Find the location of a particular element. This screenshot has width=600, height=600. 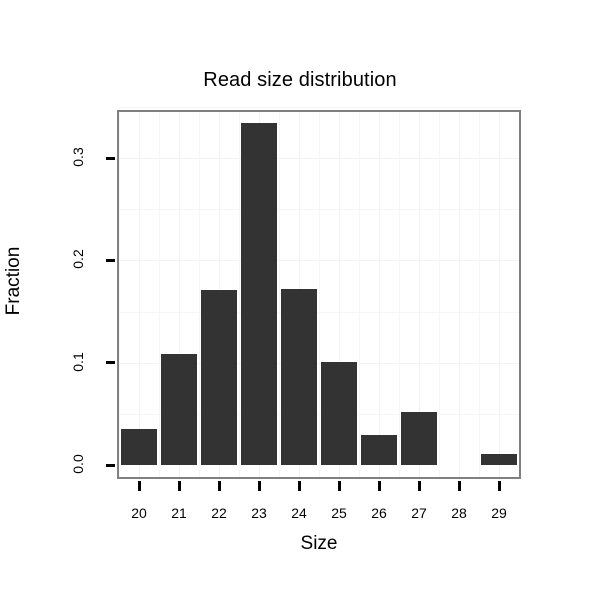

x-tick-label: 29 is located at coordinates (499, 513).